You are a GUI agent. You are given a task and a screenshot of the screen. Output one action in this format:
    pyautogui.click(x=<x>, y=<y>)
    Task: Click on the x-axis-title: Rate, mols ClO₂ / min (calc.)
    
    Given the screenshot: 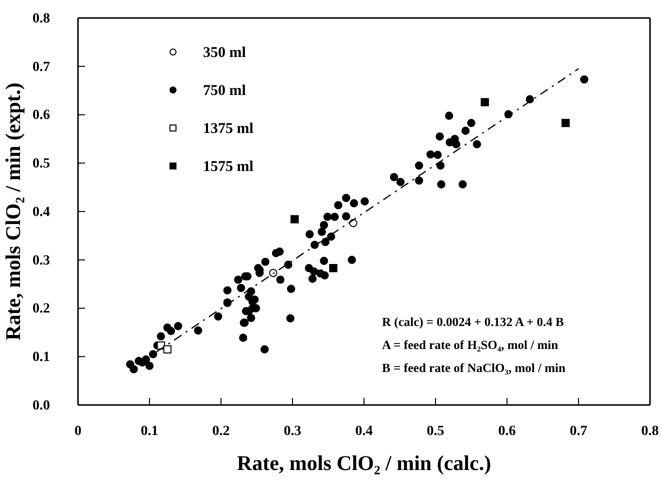 What is the action you would take?
    pyautogui.click(x=364, y=463)
    